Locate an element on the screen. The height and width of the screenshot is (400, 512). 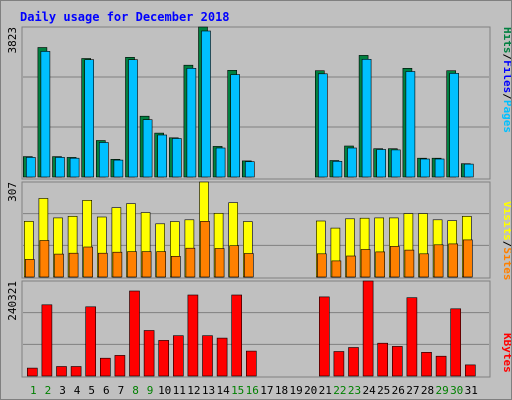
x-tick-label: 22 is located at coordinates (339, 390).